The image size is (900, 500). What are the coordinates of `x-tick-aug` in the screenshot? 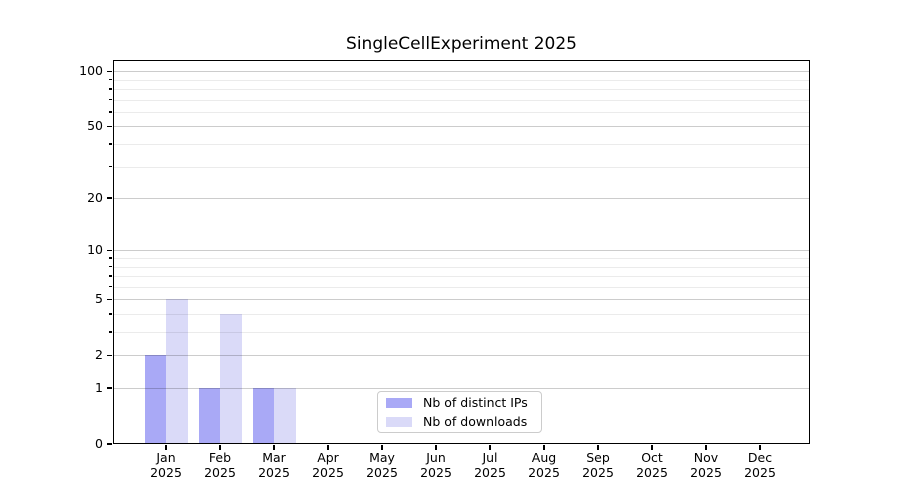 It's located at (544, 448).